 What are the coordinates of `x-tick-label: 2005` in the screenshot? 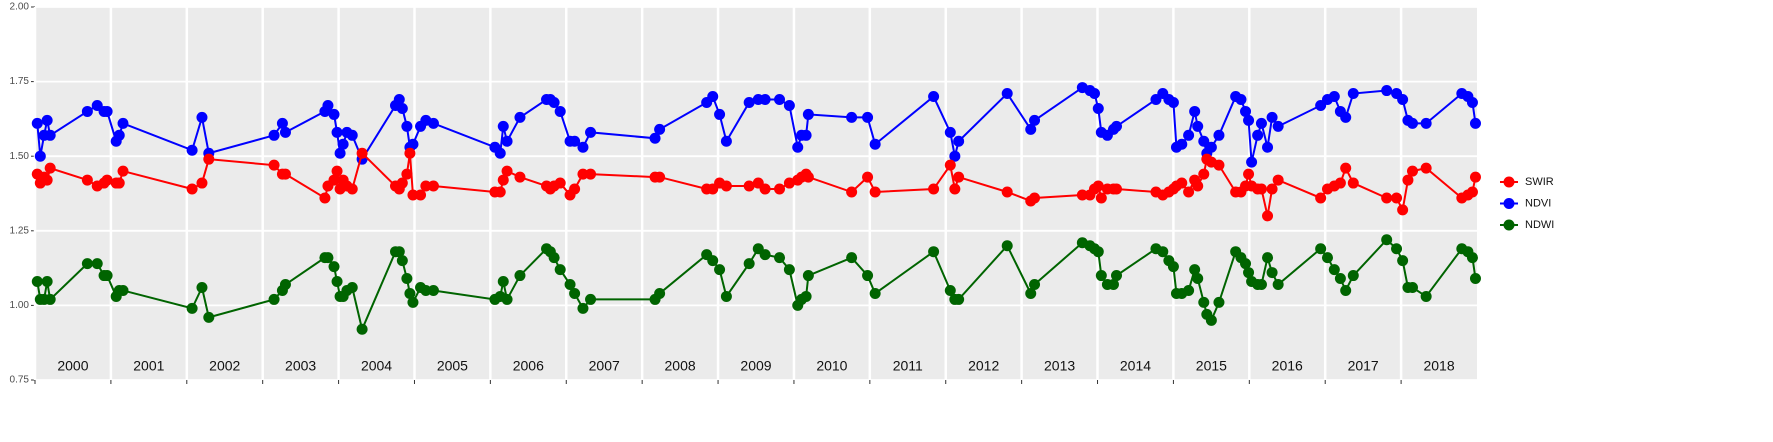 It's located at (452, 366).